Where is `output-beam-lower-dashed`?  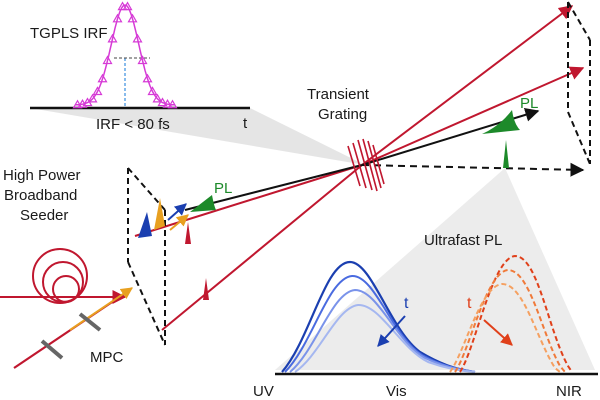 output-beam-lower-dashed is located at coordinates (473, 169).